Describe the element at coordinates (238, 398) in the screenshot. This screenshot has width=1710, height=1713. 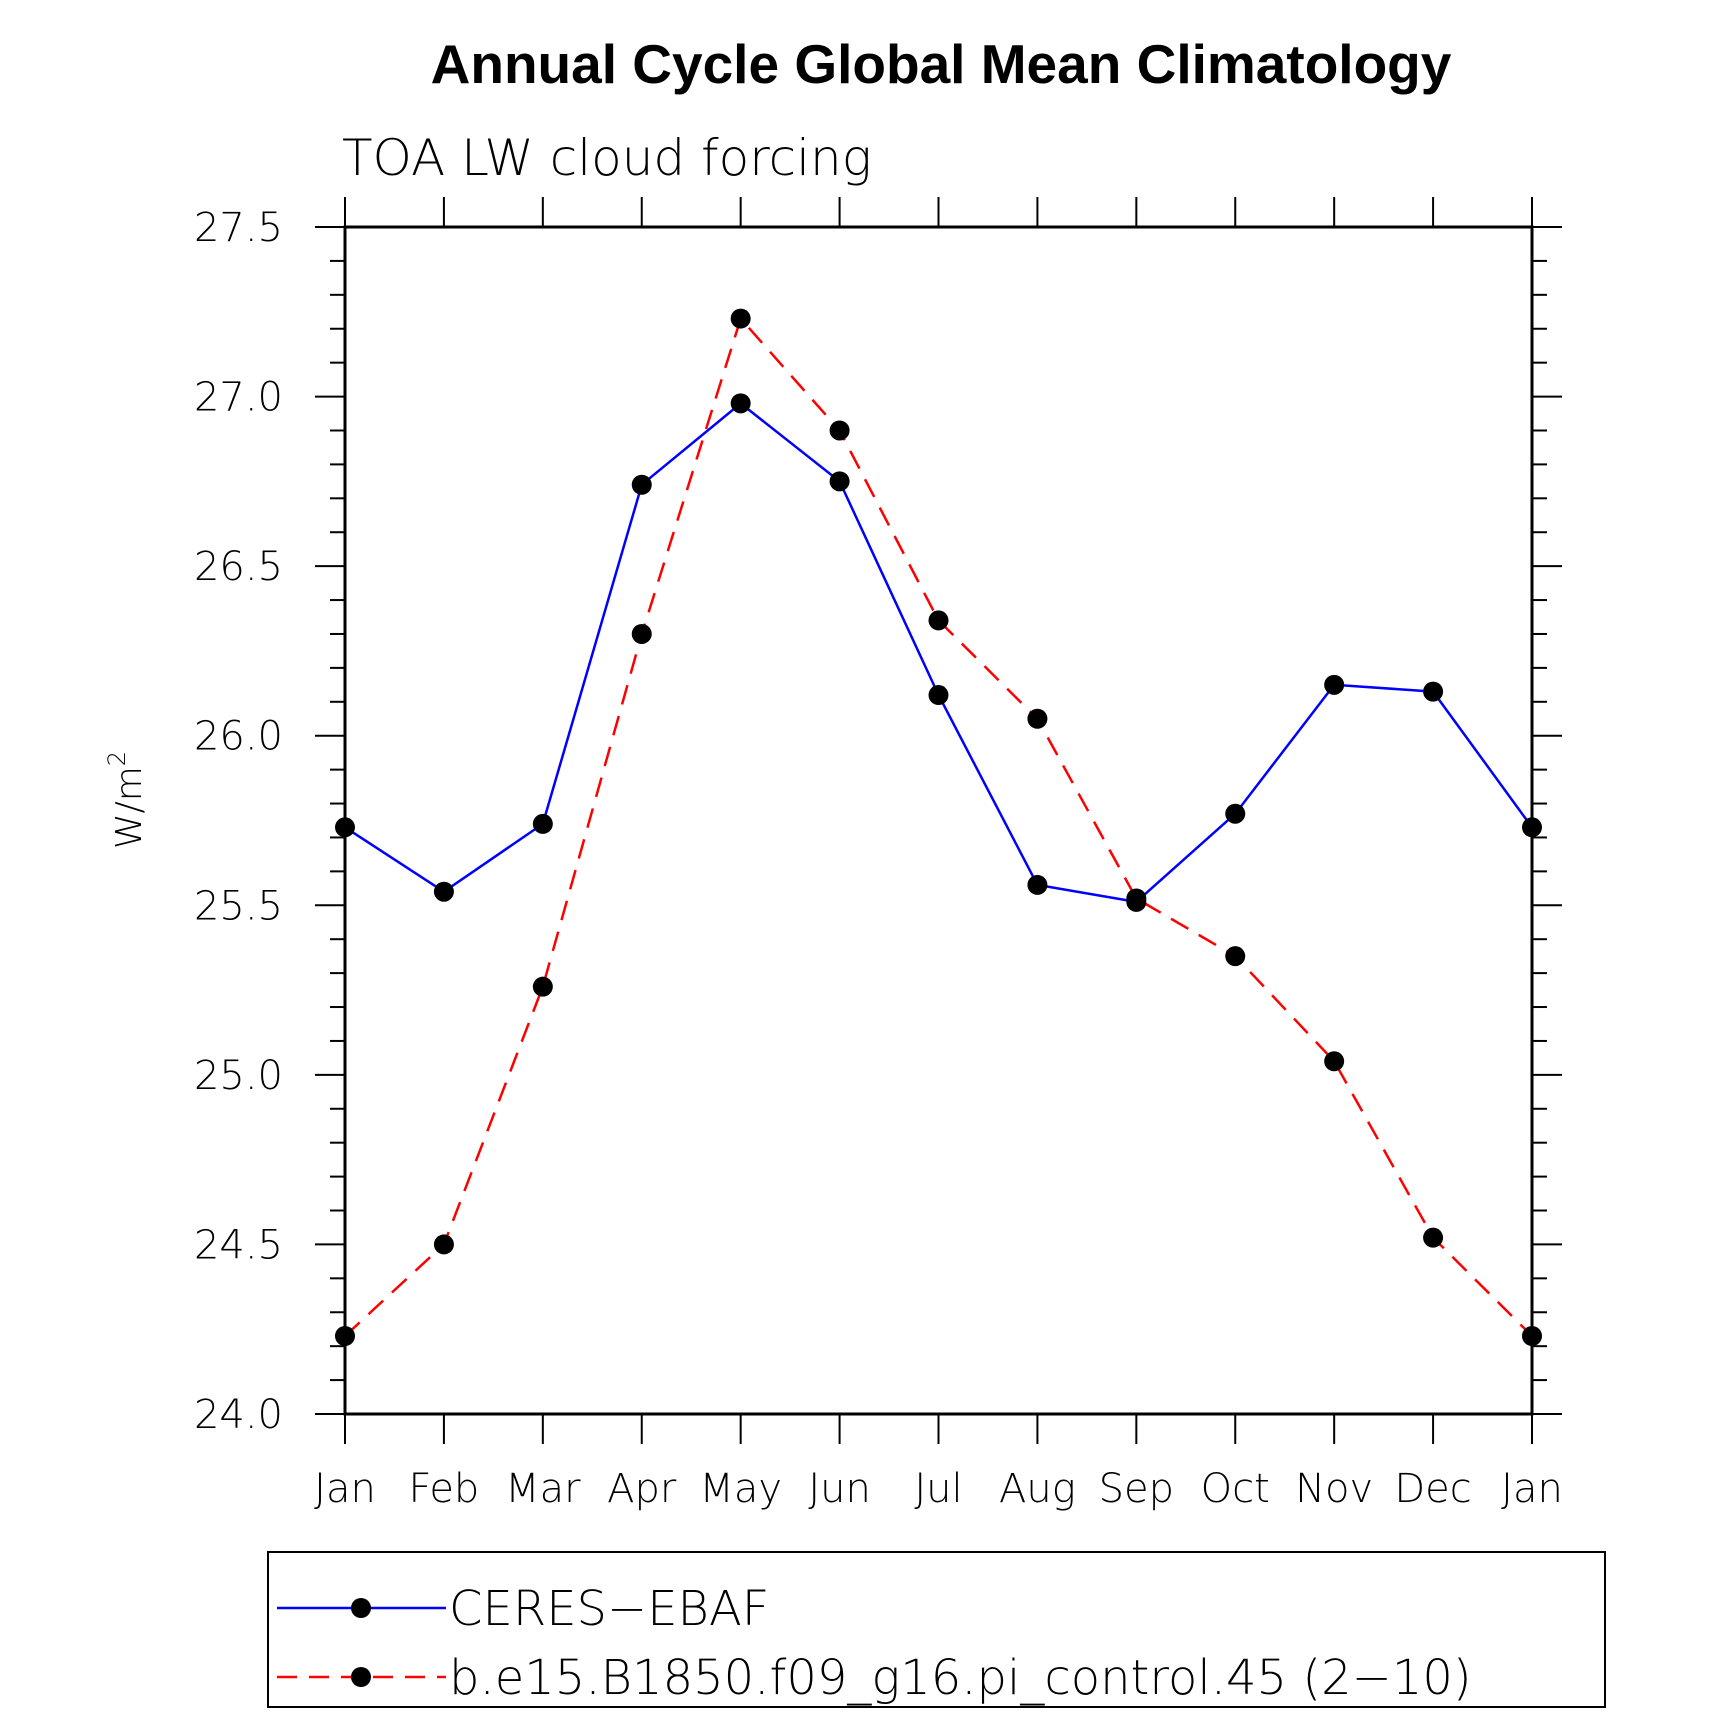
I see `y-tick-label: 27.0` at that location.